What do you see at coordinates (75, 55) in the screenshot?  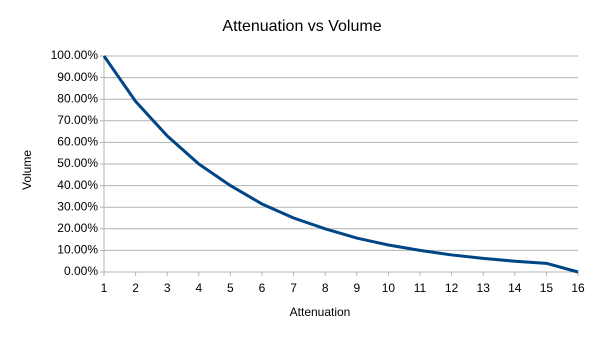 I see `y-tick-label: 100.00%` at bounding box center [75, 55].